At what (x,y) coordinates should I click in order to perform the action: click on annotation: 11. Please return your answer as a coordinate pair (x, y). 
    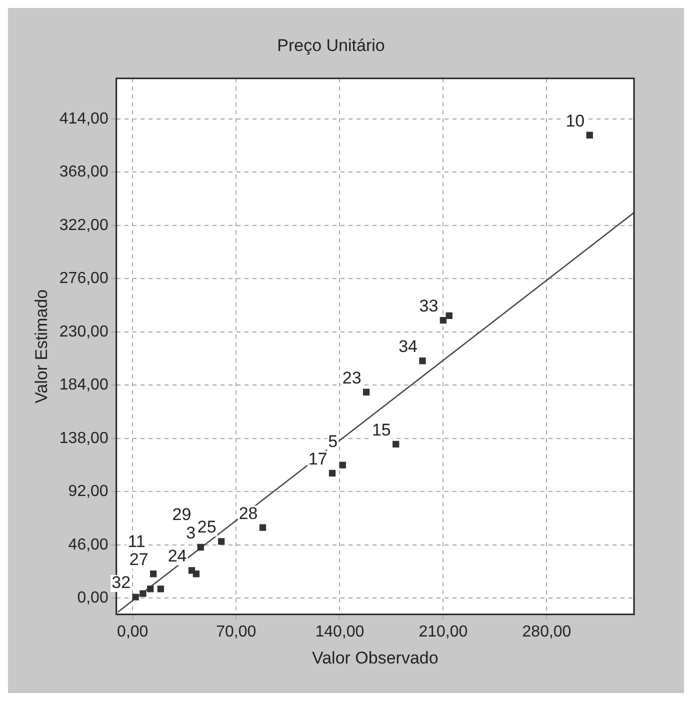
    Looking at the image, I should click on (137, 542).